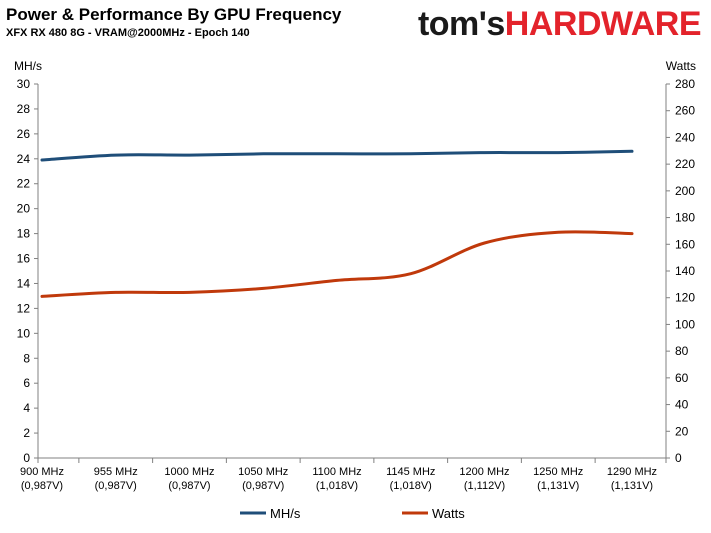 The image size is (711, 533). Describe the element at coordinates (685, 111) in the screenshot. I see `right-y-tick-label: 260` at that location.